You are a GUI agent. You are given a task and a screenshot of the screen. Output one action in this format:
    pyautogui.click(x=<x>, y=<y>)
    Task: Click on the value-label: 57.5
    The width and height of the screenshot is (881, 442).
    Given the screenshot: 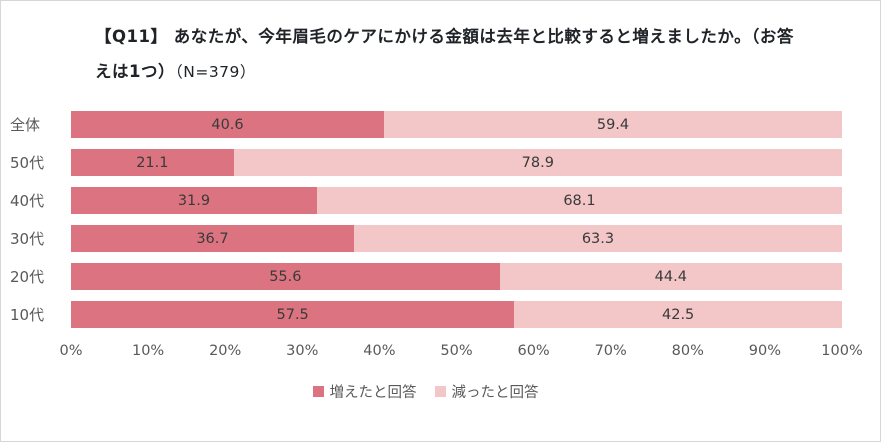 What is the action you would take?
    pyautogui.click(x=292, y=314)
    